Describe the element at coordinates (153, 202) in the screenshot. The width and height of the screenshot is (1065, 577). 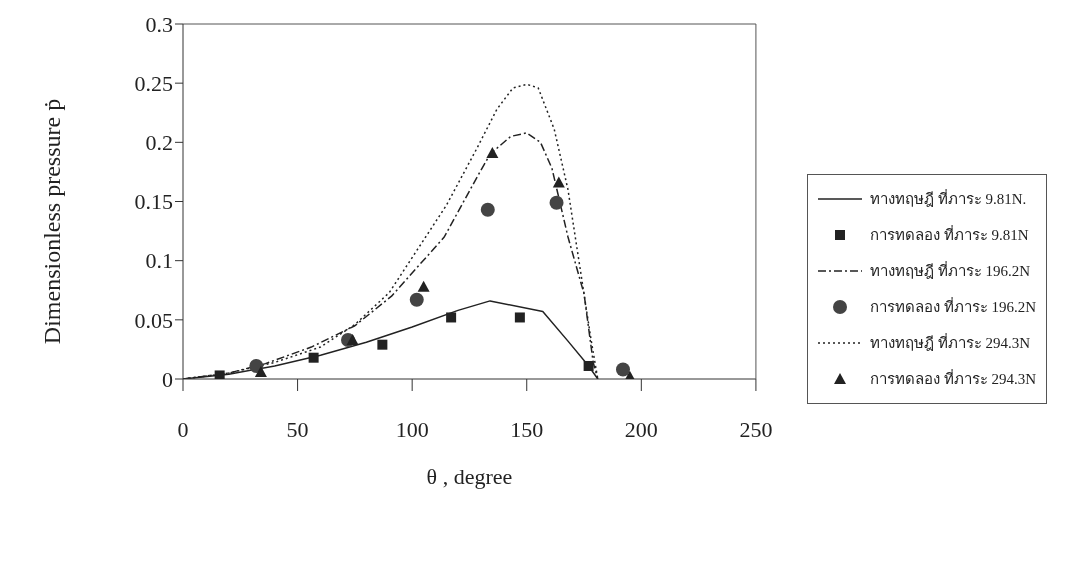
I see `y-tick-label: 0.15` at that location.